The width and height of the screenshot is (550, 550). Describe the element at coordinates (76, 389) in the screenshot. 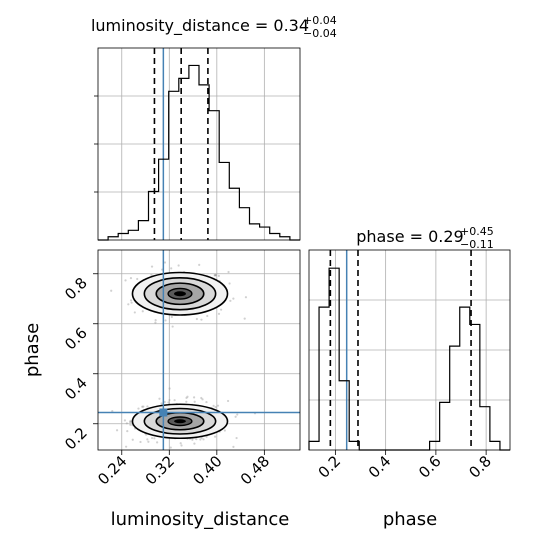

I see `y-tick-label: 0.4` at that location.